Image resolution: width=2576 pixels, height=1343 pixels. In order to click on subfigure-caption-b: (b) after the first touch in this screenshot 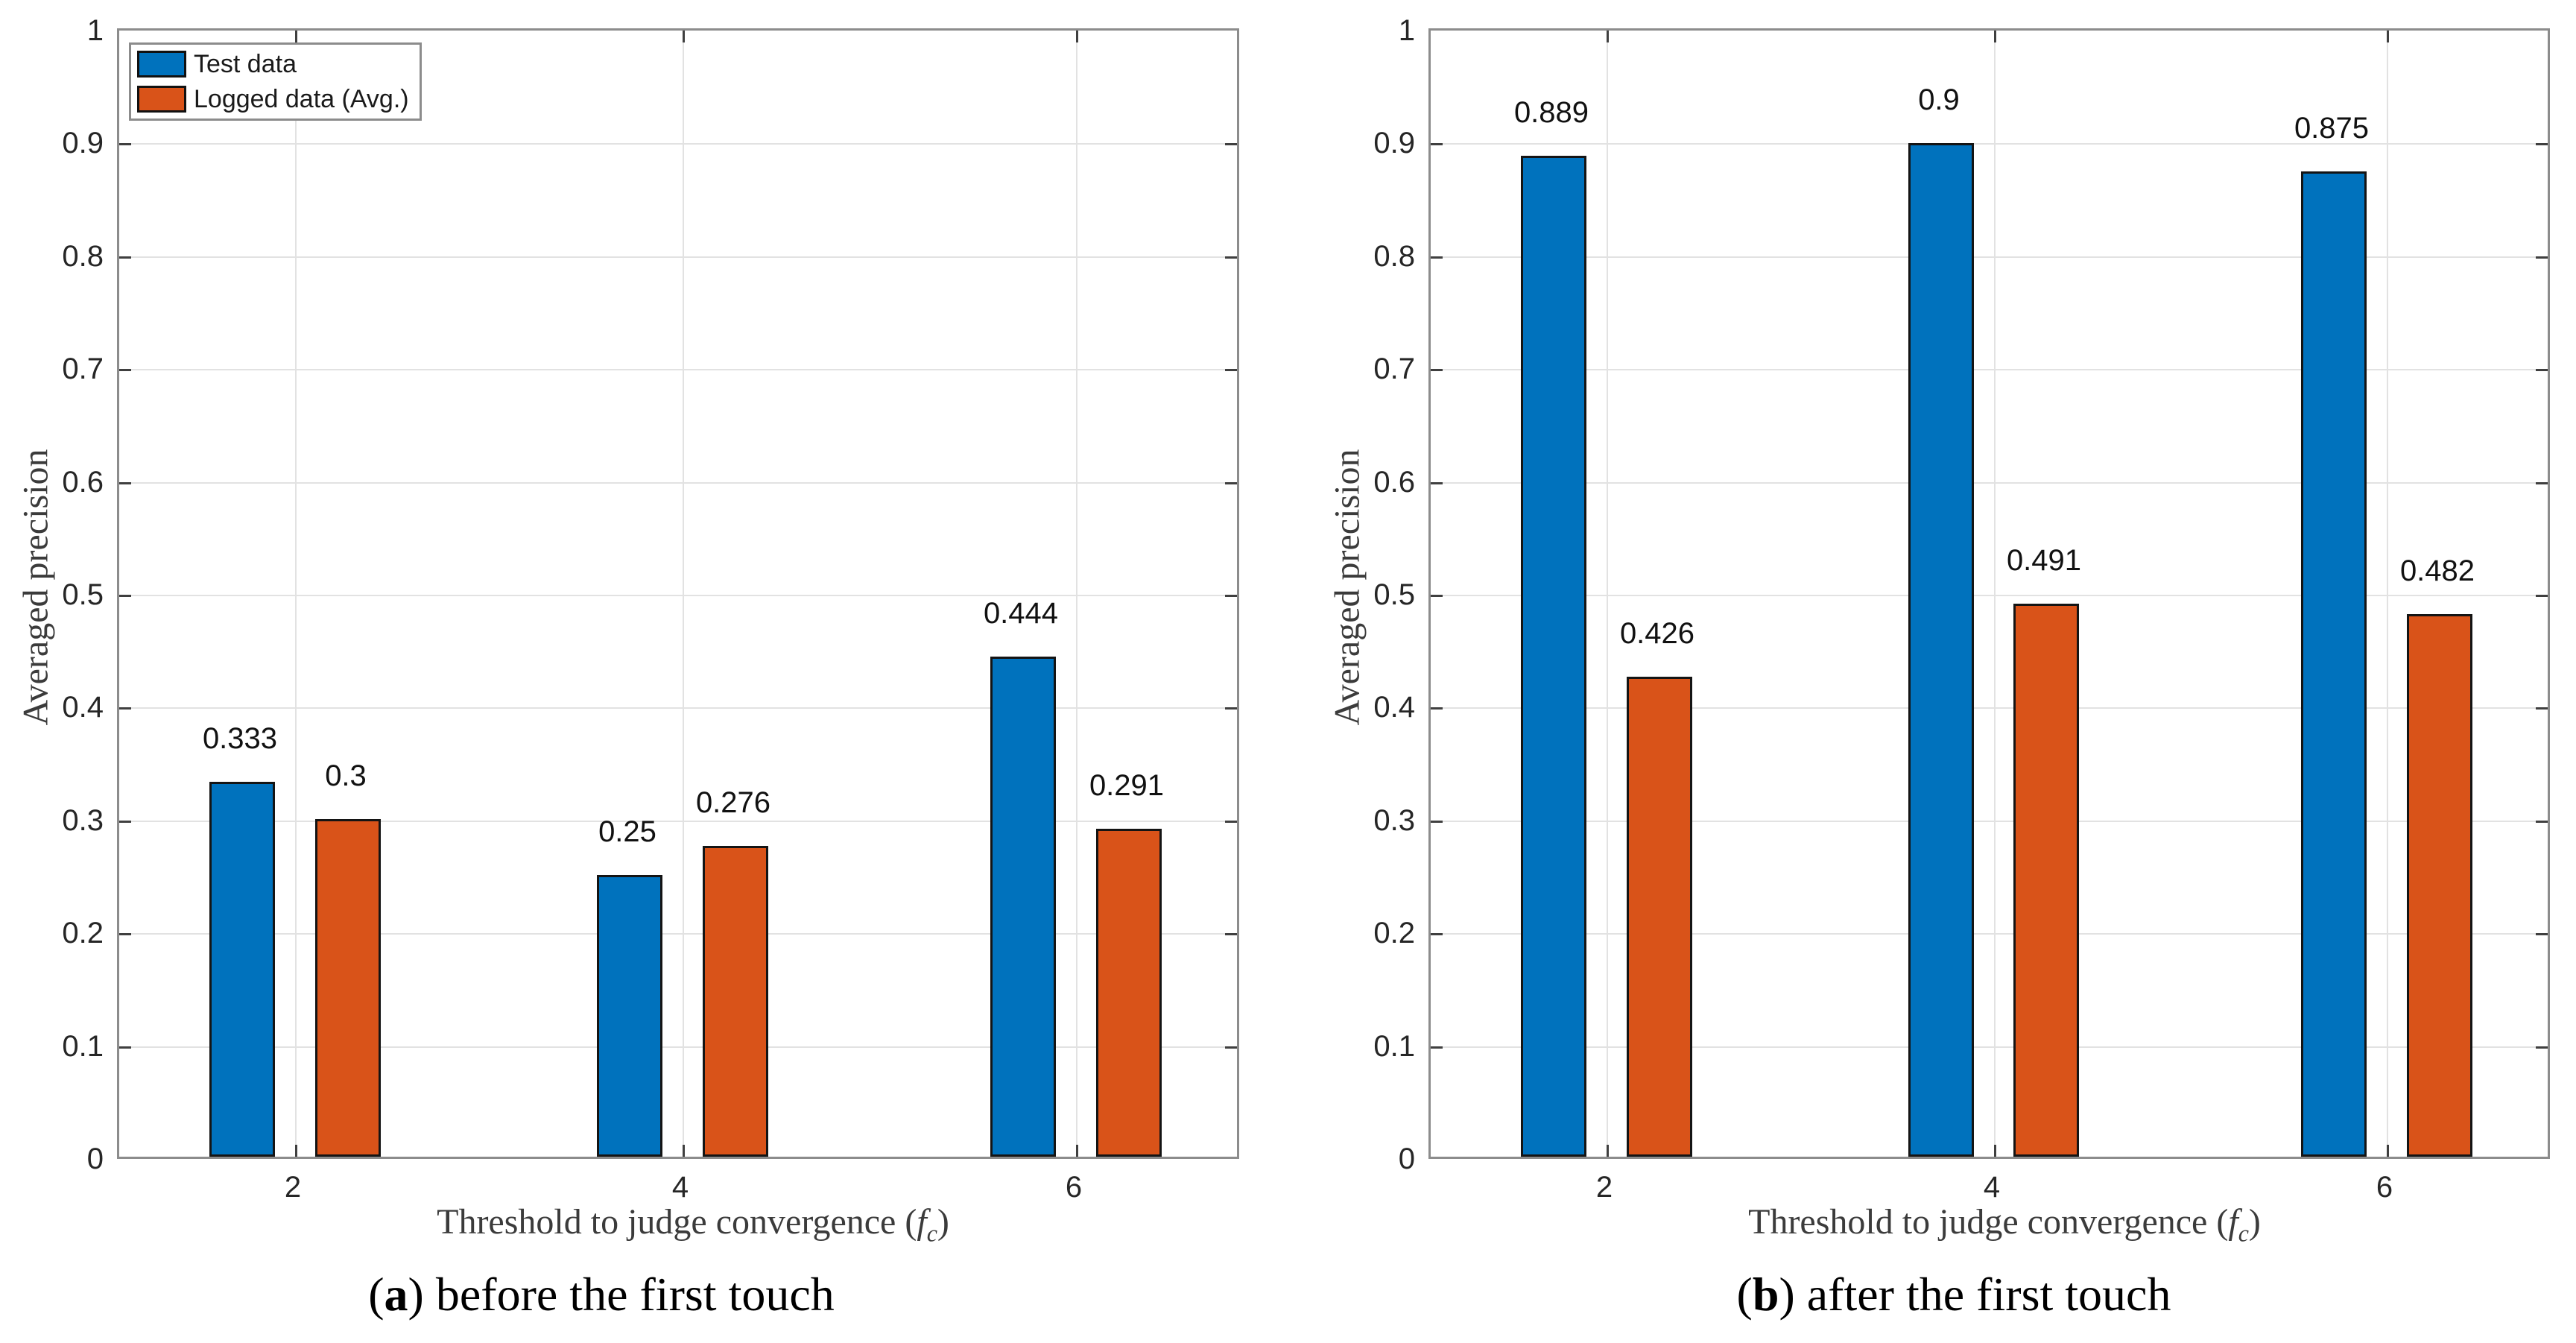, I will do `click(1954, 1294)`.